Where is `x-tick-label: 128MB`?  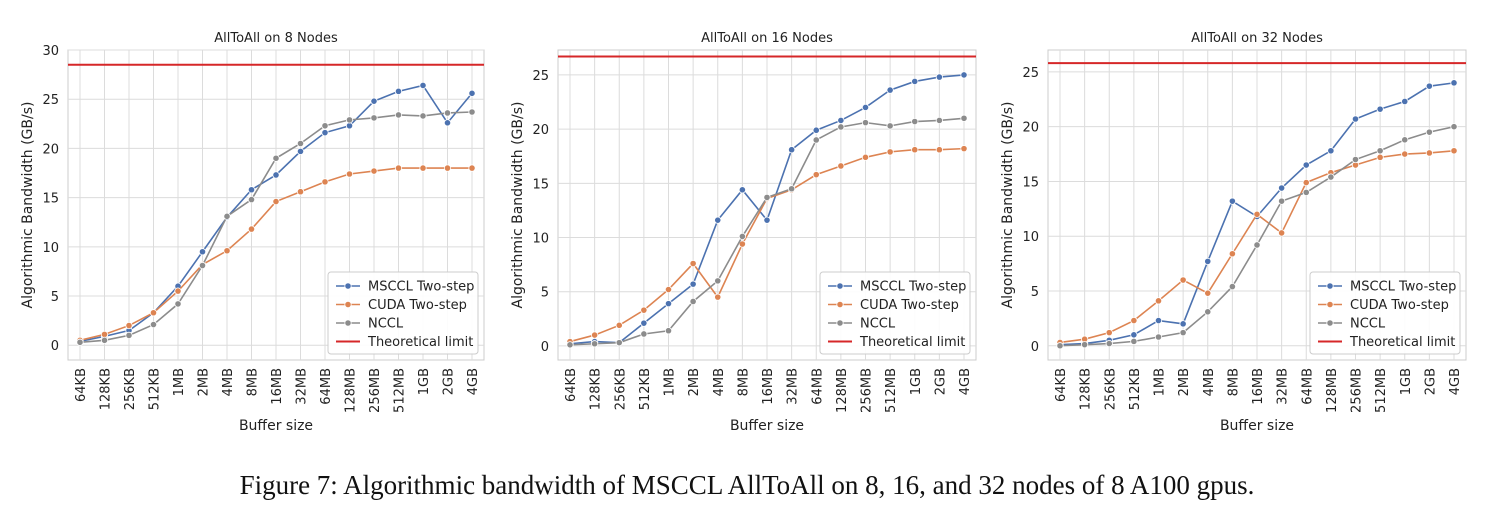
x-tick-label: 128MB is located at coordinates (1332, 390).